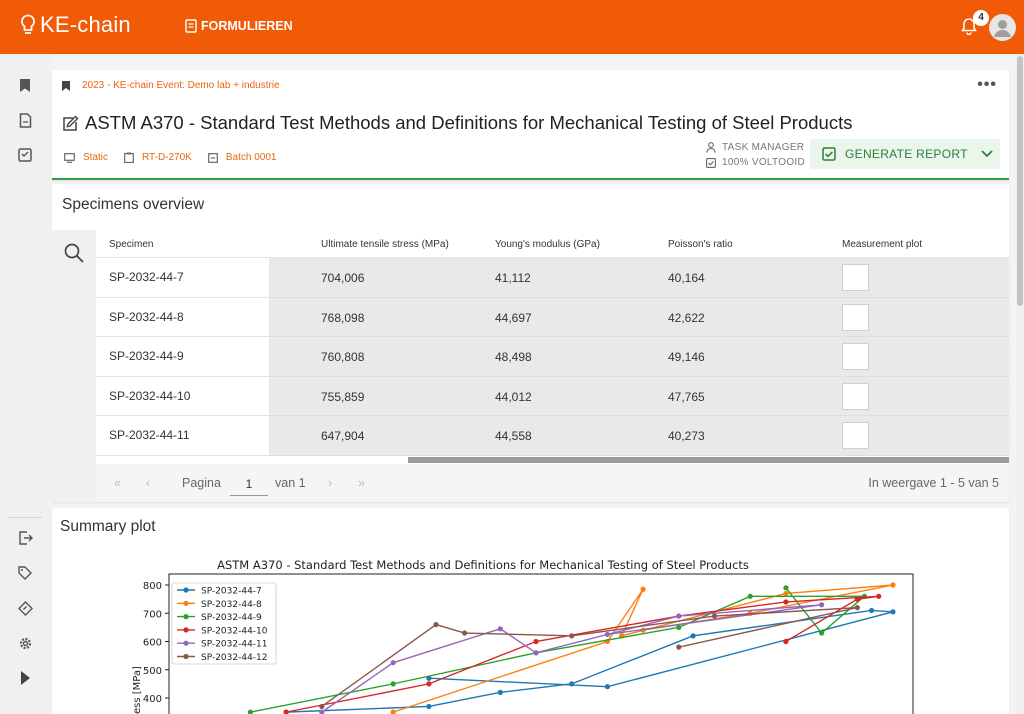  I want to click on specimen-cell: SP-2032-44-7, so click(182, 278).